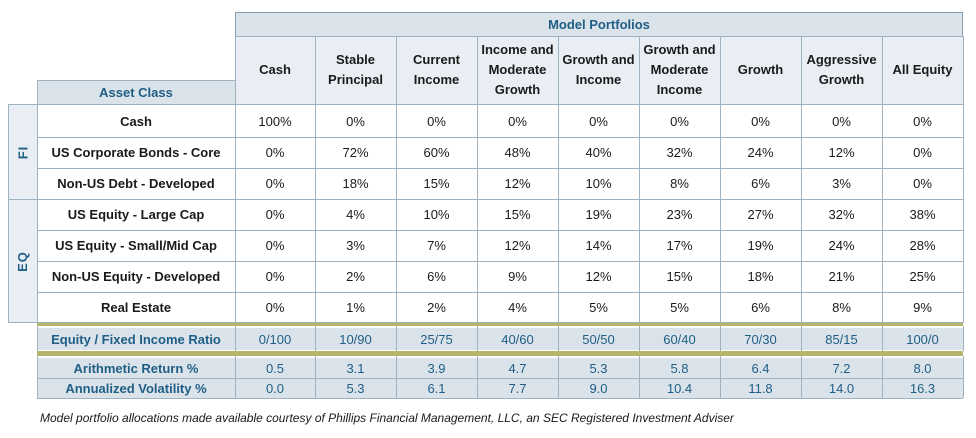 The image size is (976, 438). I want to click on allocation-cell: 12%, so click(517, 183).